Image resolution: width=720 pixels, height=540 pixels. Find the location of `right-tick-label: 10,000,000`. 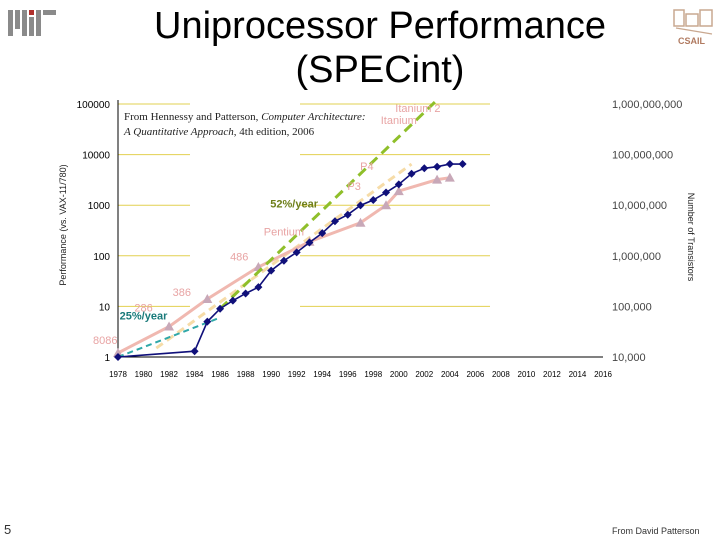

right-tick-label: 10,000,000 is located at coordinates (639, 206).